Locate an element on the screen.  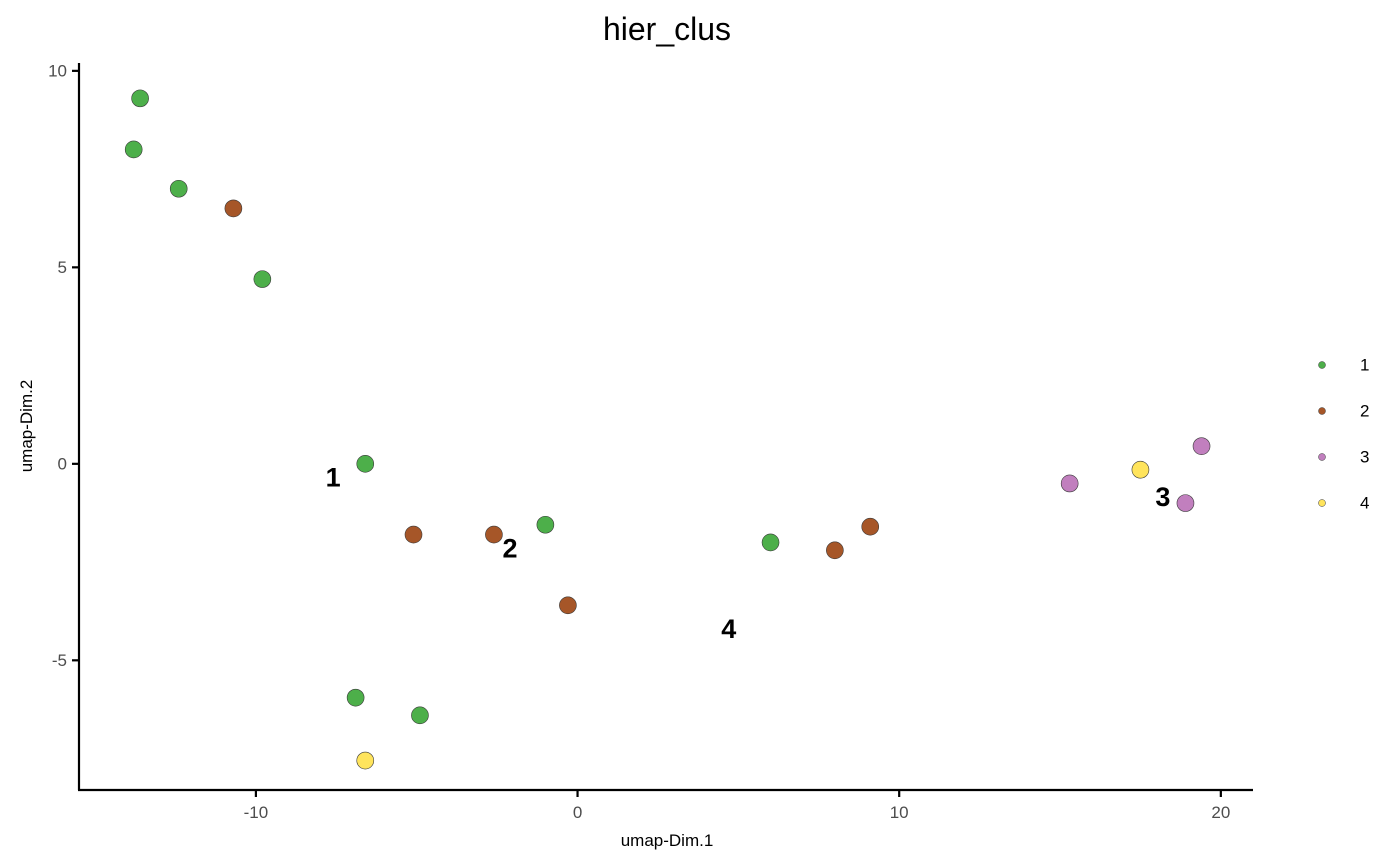
y-tick-label: 10 is located at coordinates (57, 70).